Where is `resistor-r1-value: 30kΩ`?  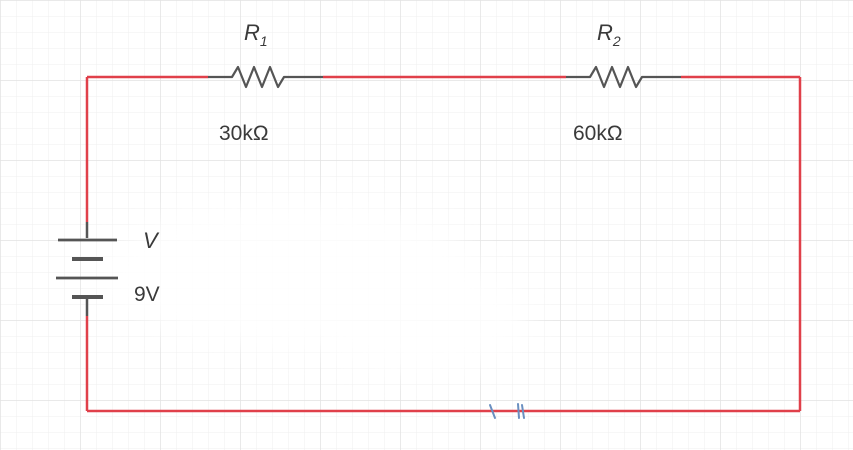 resistor-r1-value: 30kΩ is located at coordinates (244, 133).